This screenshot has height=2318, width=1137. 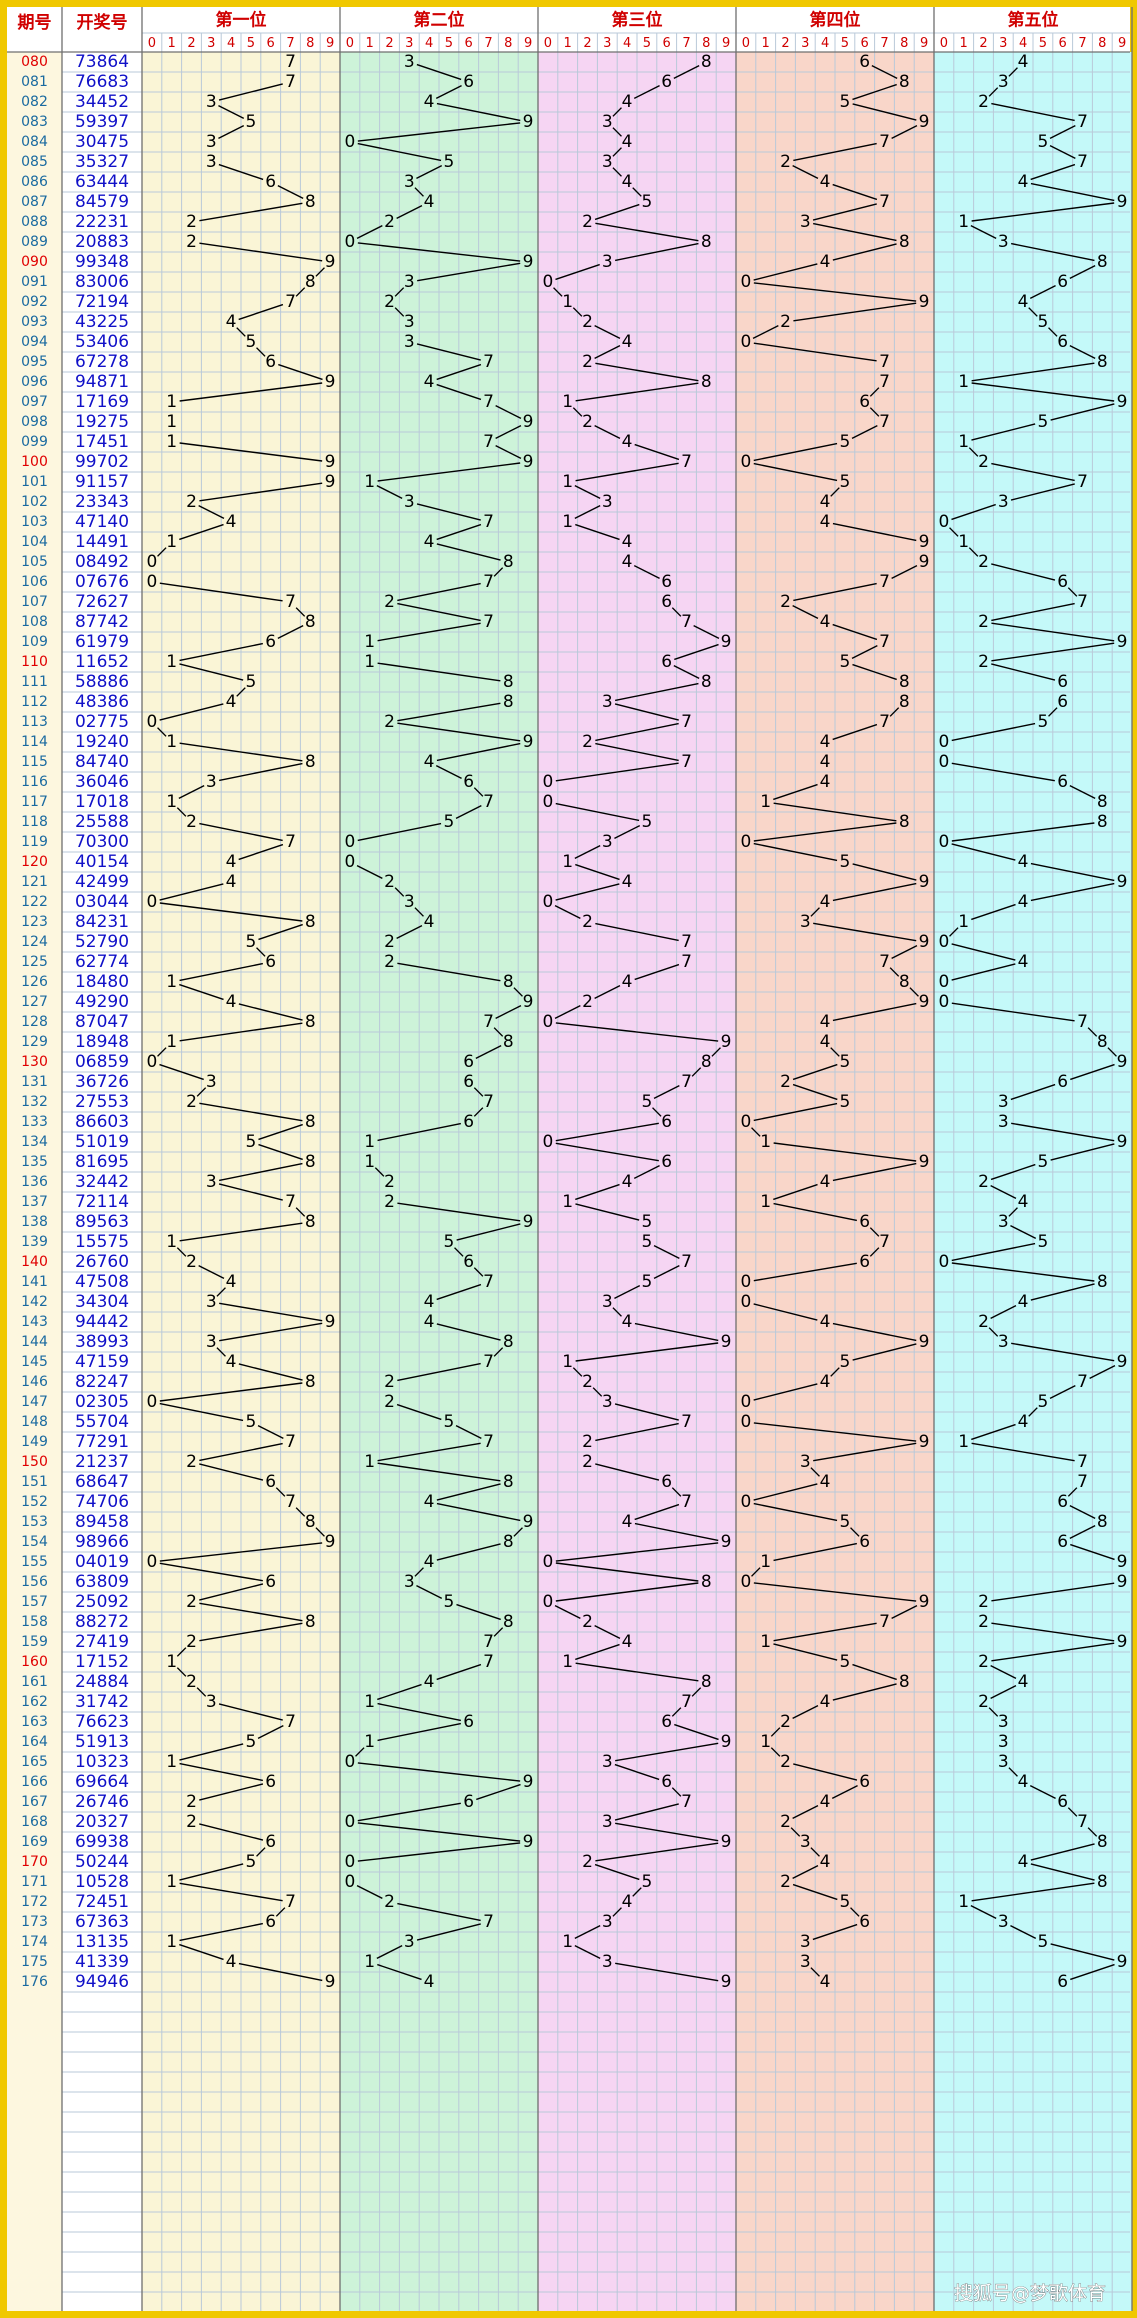 What do you see at coordinates (34, 822) in the screenshot?
I see `issue-number: 118` at bounding box center [34, 822].